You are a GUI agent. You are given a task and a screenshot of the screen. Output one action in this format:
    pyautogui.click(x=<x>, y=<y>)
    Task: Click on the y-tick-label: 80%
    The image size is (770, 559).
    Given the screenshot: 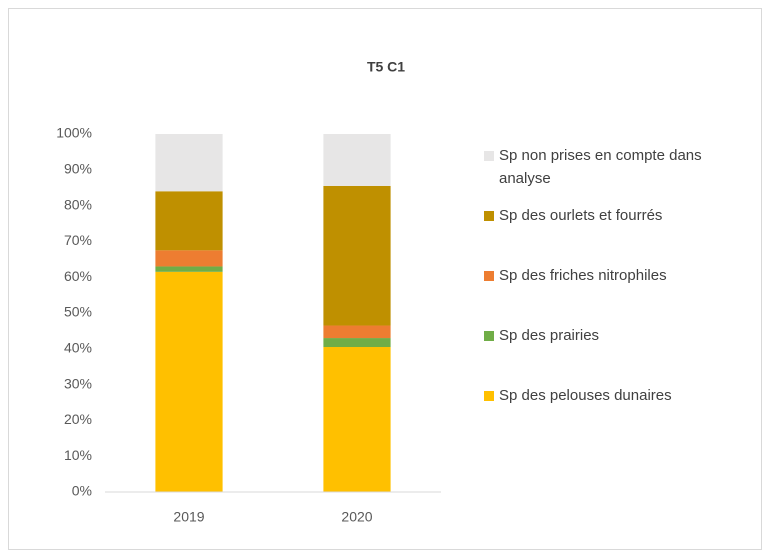 What is the action you would take?
    pyautogui.click(x=78, y=204)
    